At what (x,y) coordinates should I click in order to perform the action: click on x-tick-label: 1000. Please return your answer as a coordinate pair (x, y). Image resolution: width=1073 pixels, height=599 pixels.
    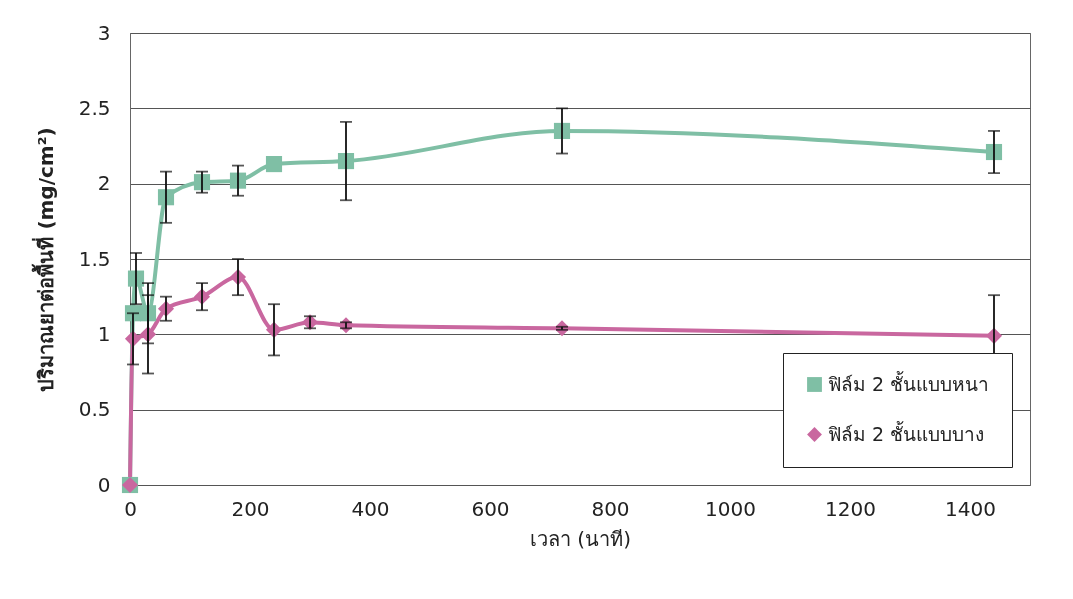
    Looking at the image, I should click on (730, 508).